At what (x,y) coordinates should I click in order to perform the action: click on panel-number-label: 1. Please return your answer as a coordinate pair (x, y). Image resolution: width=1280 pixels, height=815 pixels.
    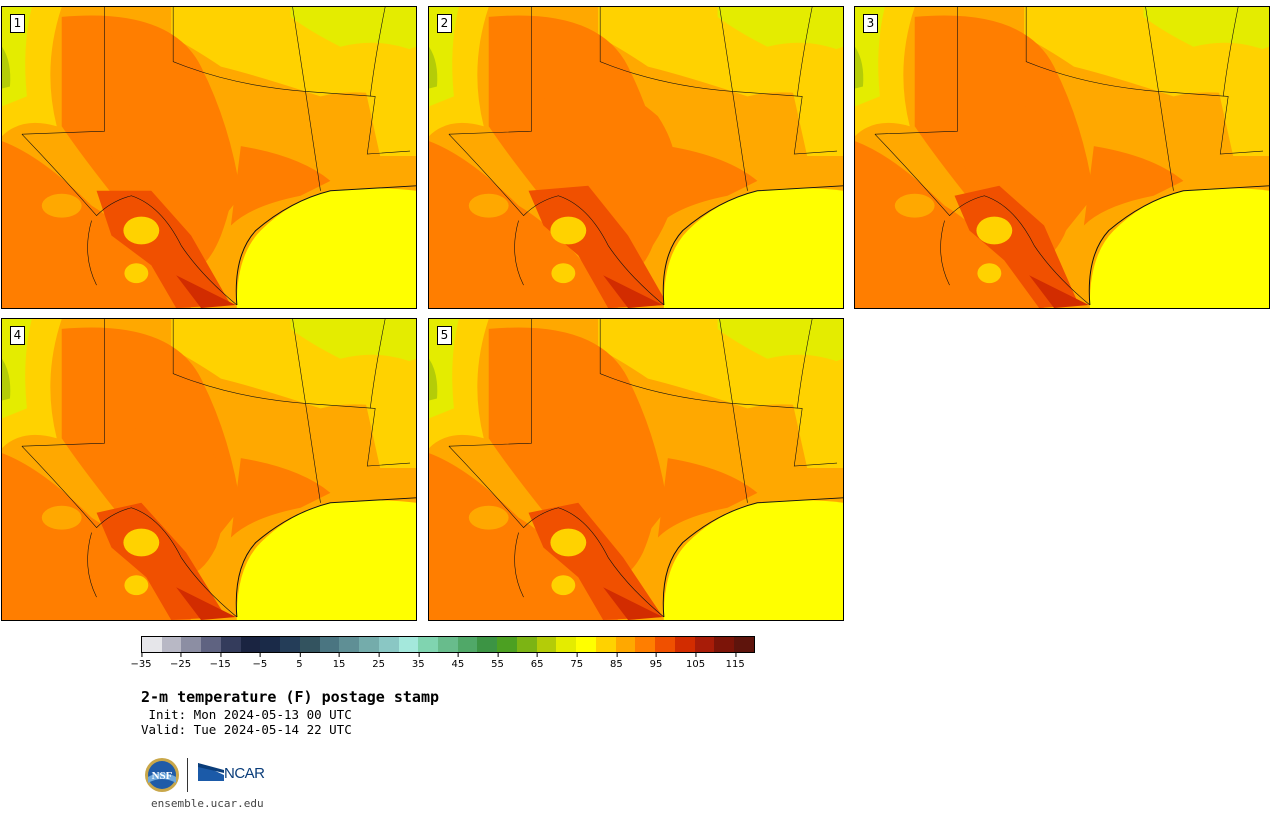
    Looking at the image, I should click on (17, 23).